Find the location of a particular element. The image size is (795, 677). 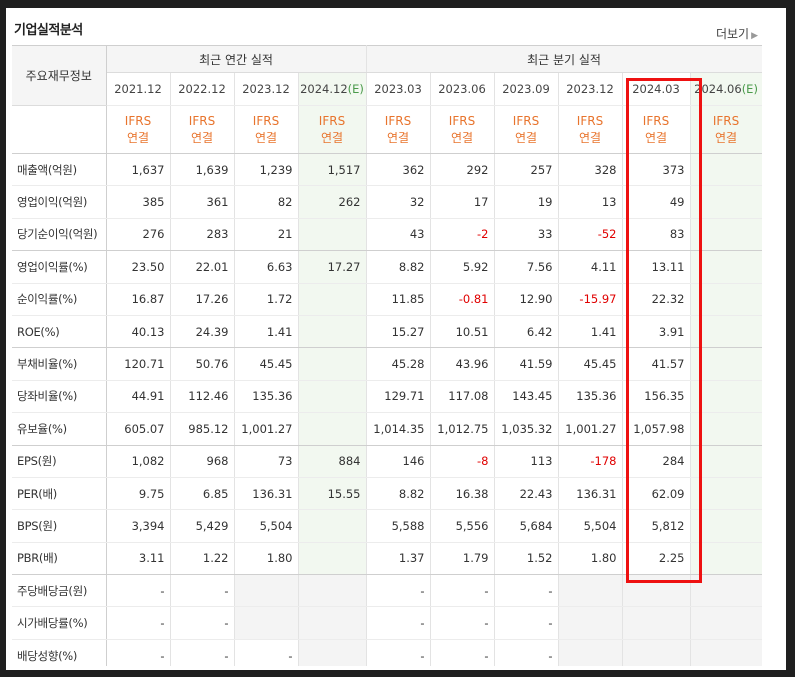

table-cell: 73 is located at coordinates (266, 461).